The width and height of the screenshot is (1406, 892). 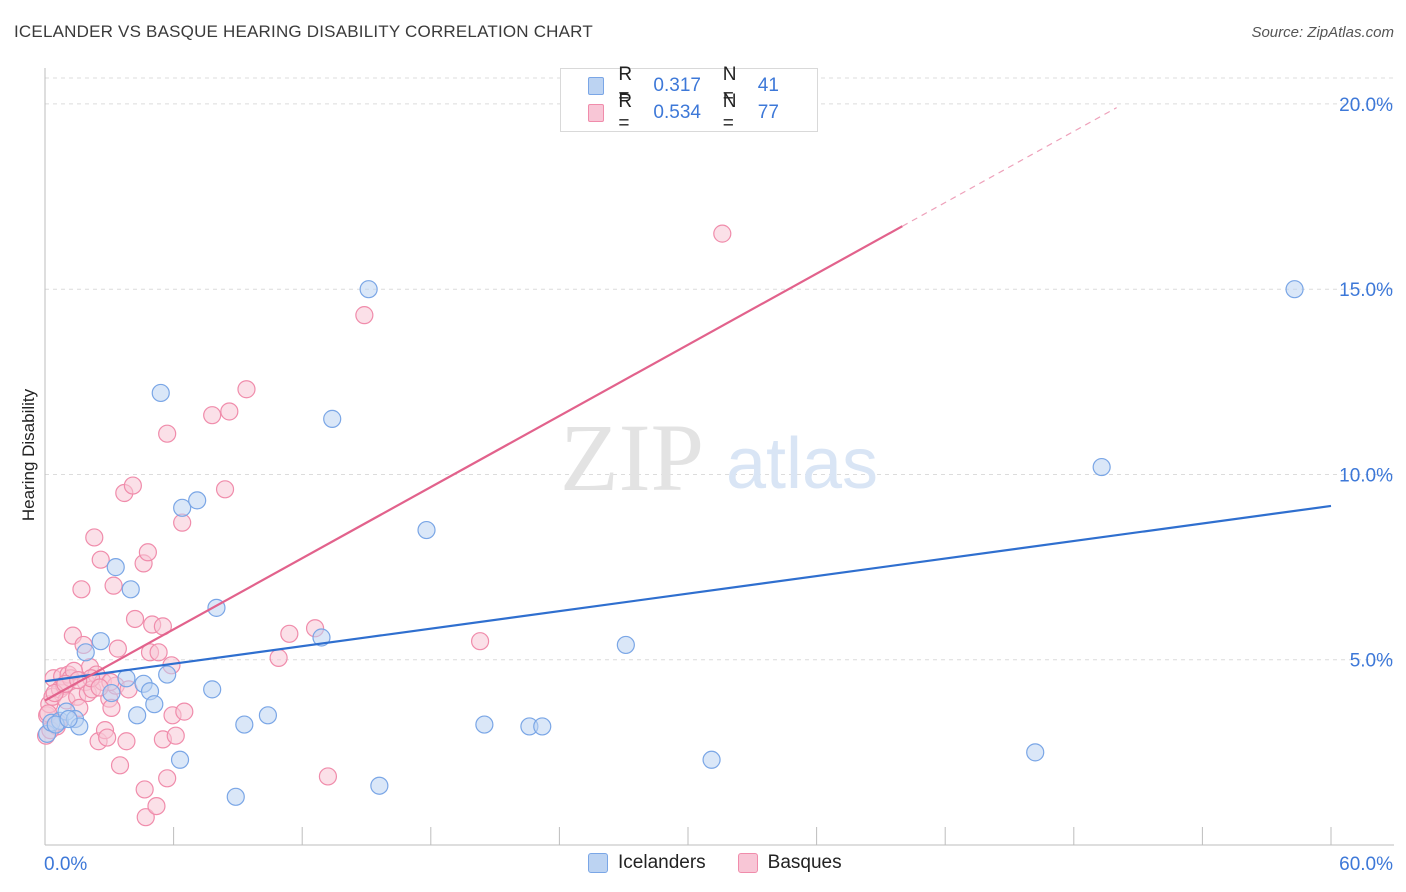 I want to click on bottom-legend: Icelanders Basques, so click(x=731, y=863).